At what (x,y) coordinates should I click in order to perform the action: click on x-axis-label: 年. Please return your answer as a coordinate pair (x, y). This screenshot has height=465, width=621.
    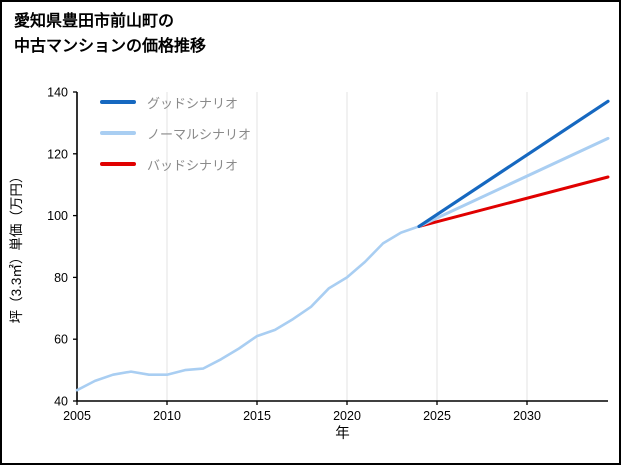
    Looking at the image, I should click on (342, 433).